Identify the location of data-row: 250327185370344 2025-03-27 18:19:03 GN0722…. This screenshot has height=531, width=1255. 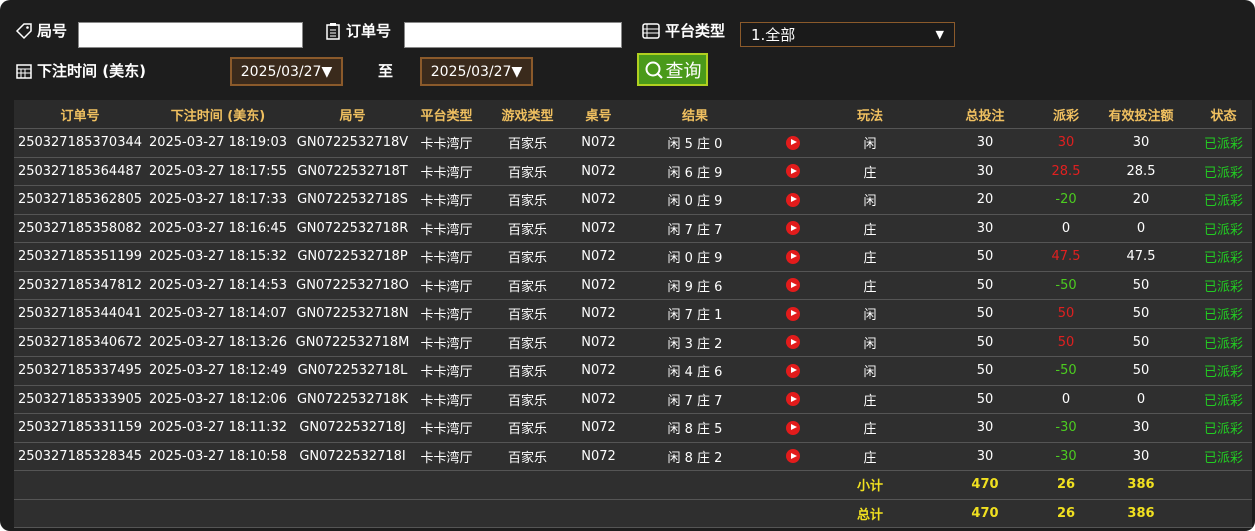
(633, 143).